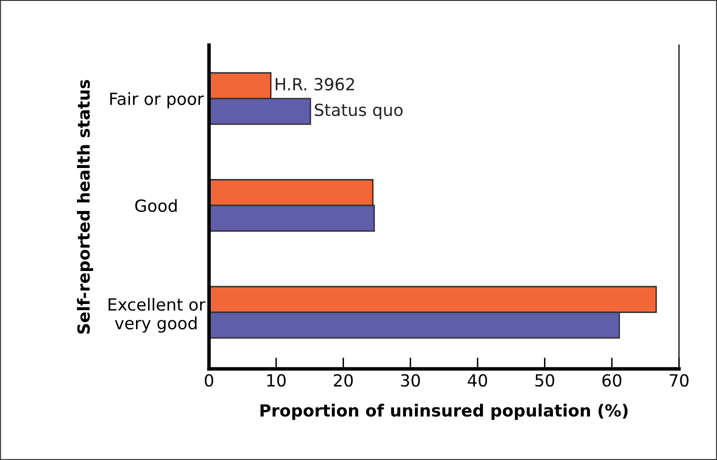  Describe the element at coordinates (444, 412) in the screenshot. I see `x-axis-title: Proportion of uninsured population (%)` at that location.